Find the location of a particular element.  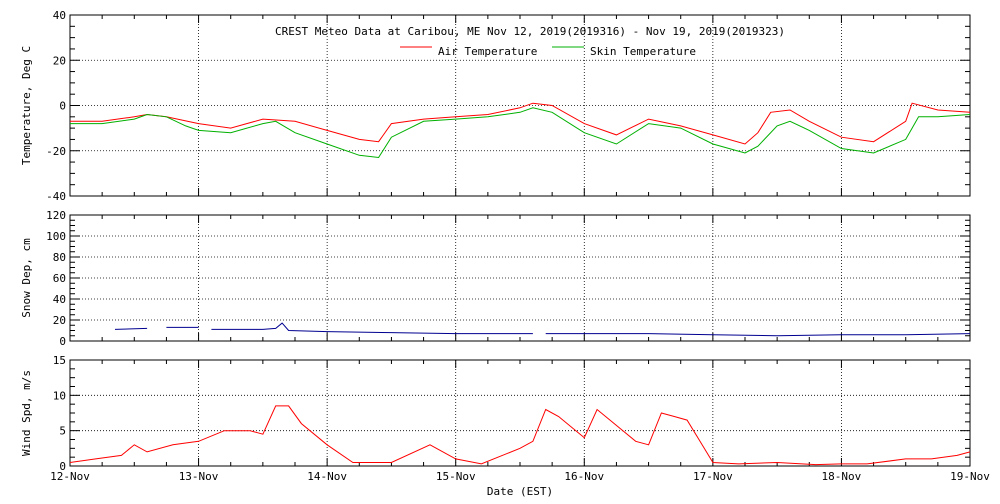

x-tick-label: 18-Nov is located at coordinates (842, 476).